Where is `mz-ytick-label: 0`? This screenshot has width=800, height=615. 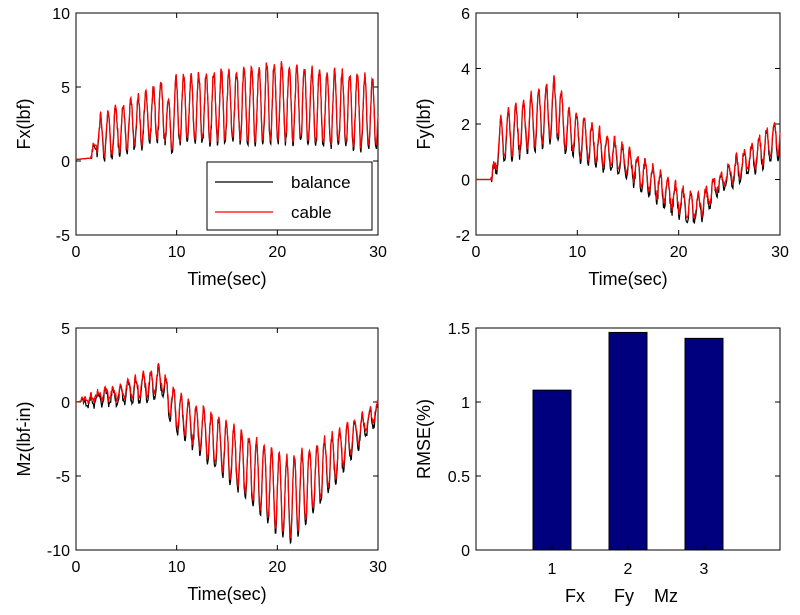 mz-ytick-label: 0 is located at coordinates (65, 403).